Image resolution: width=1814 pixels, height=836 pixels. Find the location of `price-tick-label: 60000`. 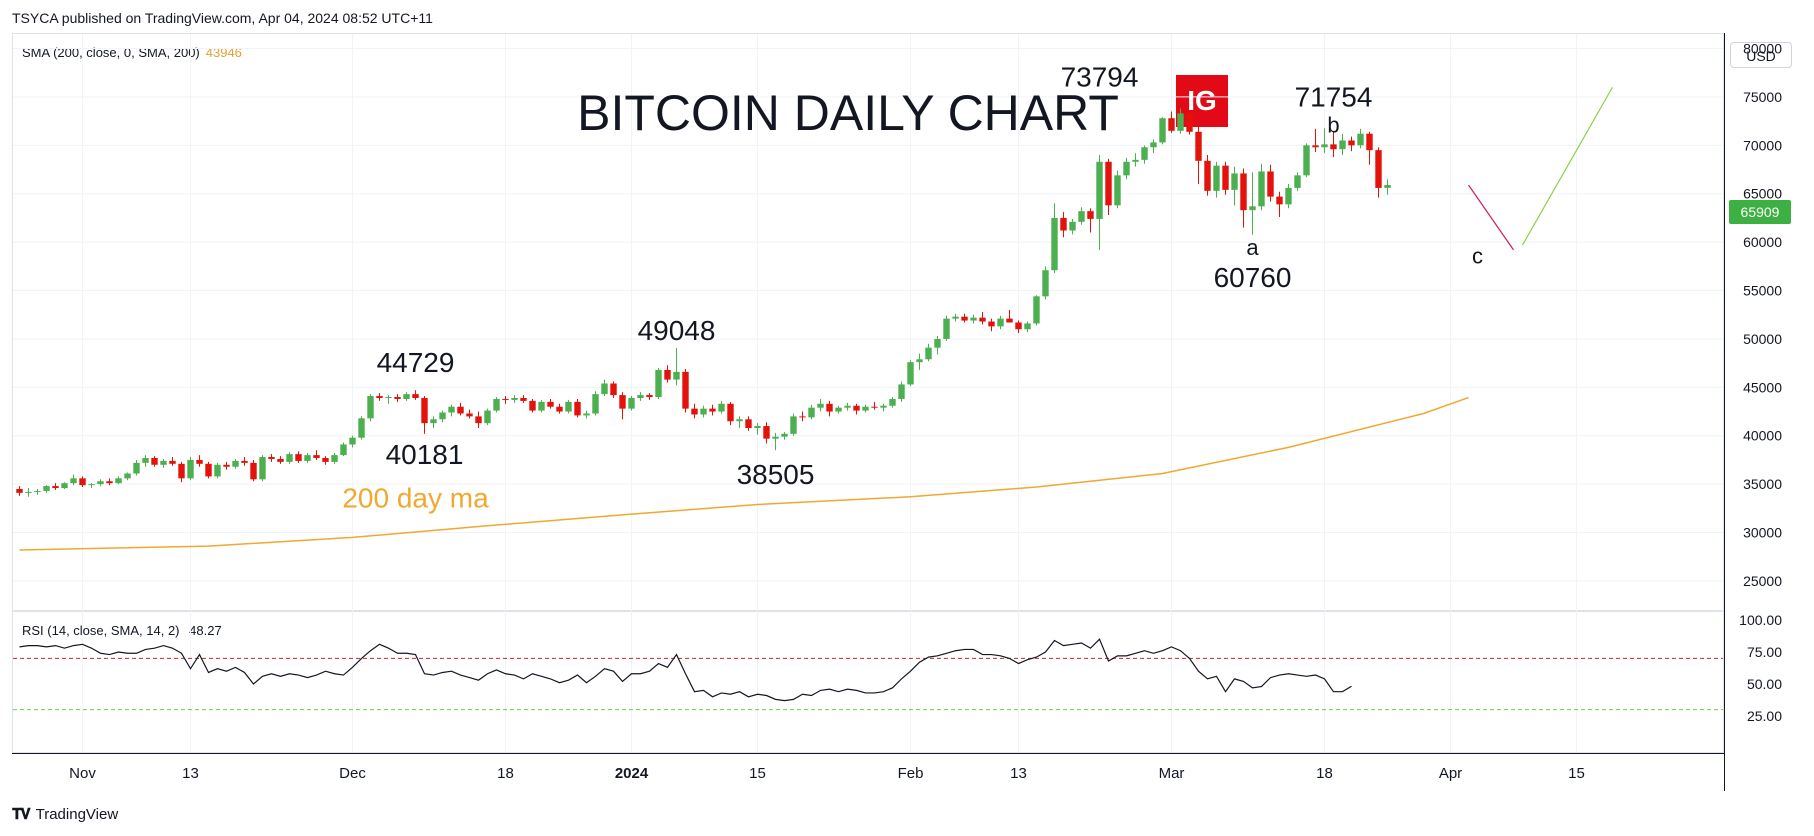

price-tick-label: 60000 is located at coordinates (1762, 242).